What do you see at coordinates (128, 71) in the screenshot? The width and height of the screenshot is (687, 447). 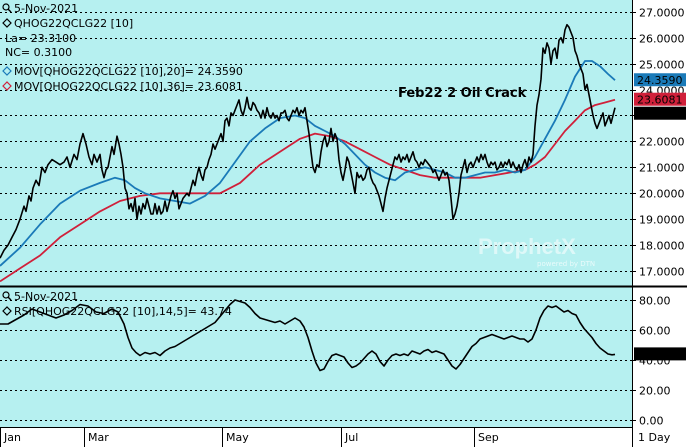 I see `ma20-legend-label: MOV[QHOG22QCLG22 [10],20]= 24.3590` at bounding box center [128, 71].